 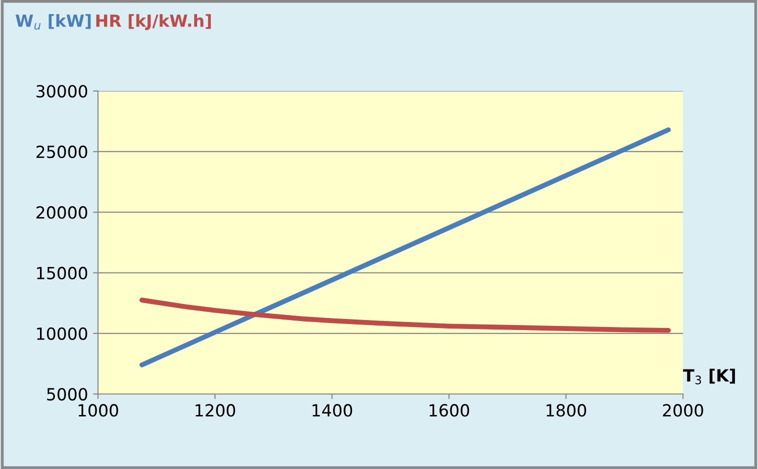 I want to click on text: HR [kJ/kW.h], so click(x=153, y=22).